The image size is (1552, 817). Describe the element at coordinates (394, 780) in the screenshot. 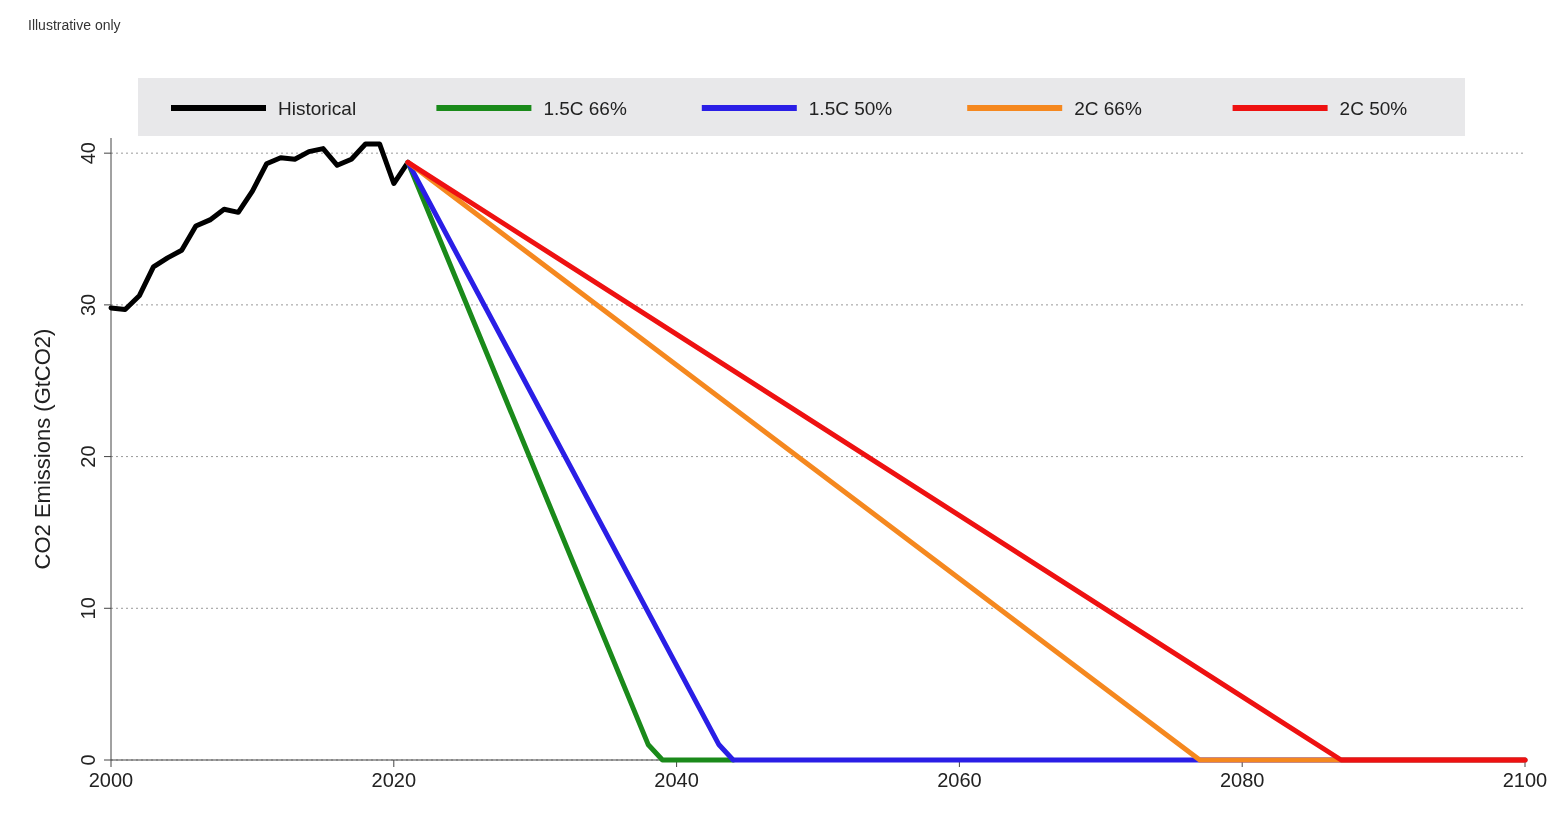

I see `x-tick-label: 2020` at that location.